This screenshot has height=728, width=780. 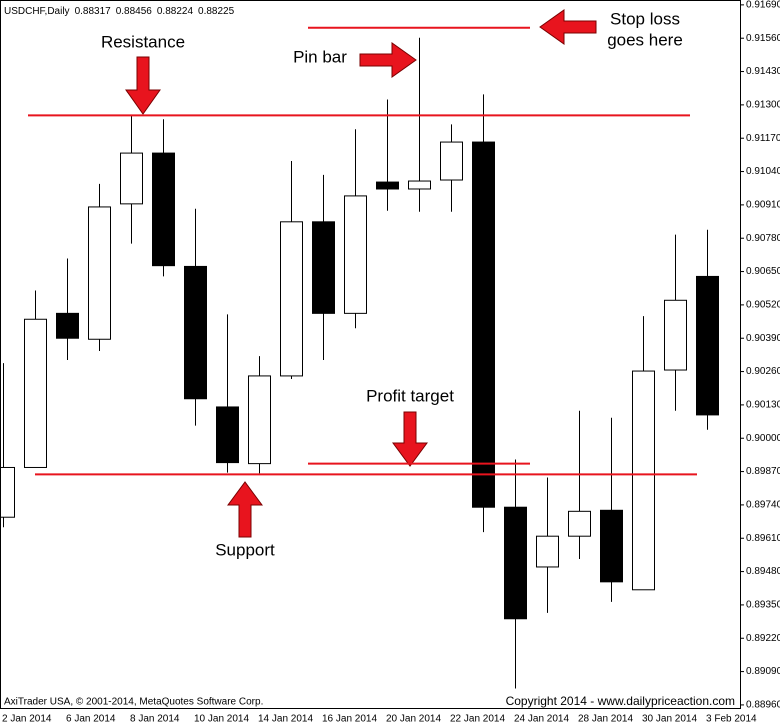 What do you see at coordinates (410, 439) in the screenshot?
I see `arrow-profit-target` at bounding box center [410, 439].